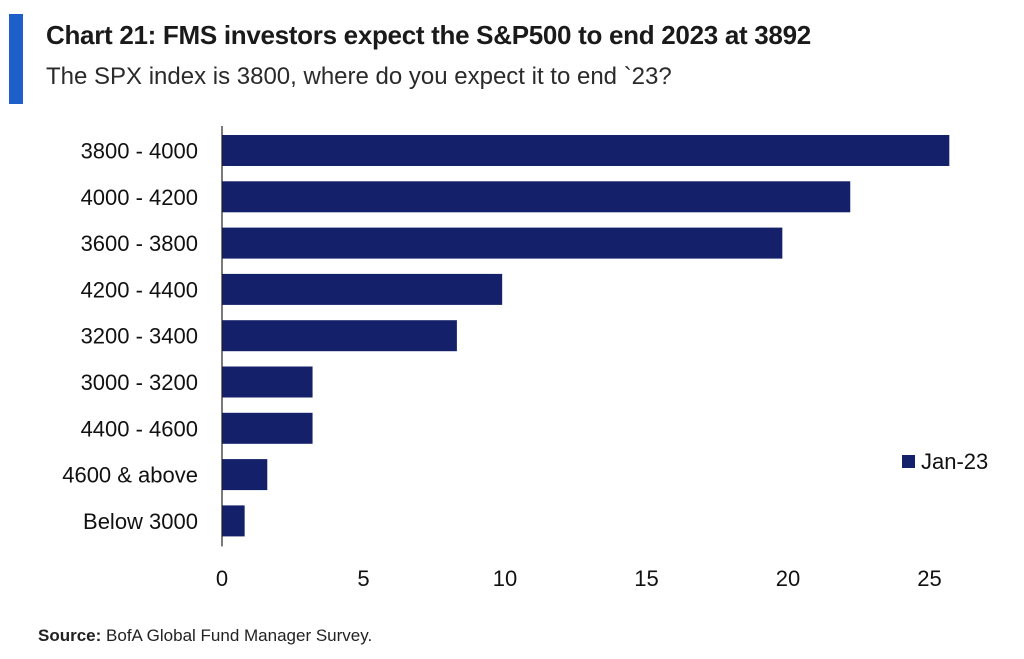 This screenshot has width=1024, height=659. What do you see at coordinates (505, 578) in the screenshot?
I see `x-tick-label: 10` at bounding box center [505, 578].